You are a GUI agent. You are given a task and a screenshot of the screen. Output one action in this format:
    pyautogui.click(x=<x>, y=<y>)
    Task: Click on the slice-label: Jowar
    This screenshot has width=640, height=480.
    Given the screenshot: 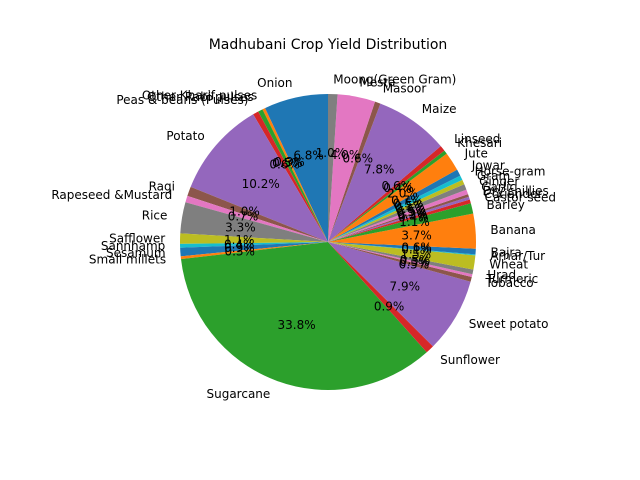 What is the action you would take?
    pyautogui.click(x=488, y=166)
    